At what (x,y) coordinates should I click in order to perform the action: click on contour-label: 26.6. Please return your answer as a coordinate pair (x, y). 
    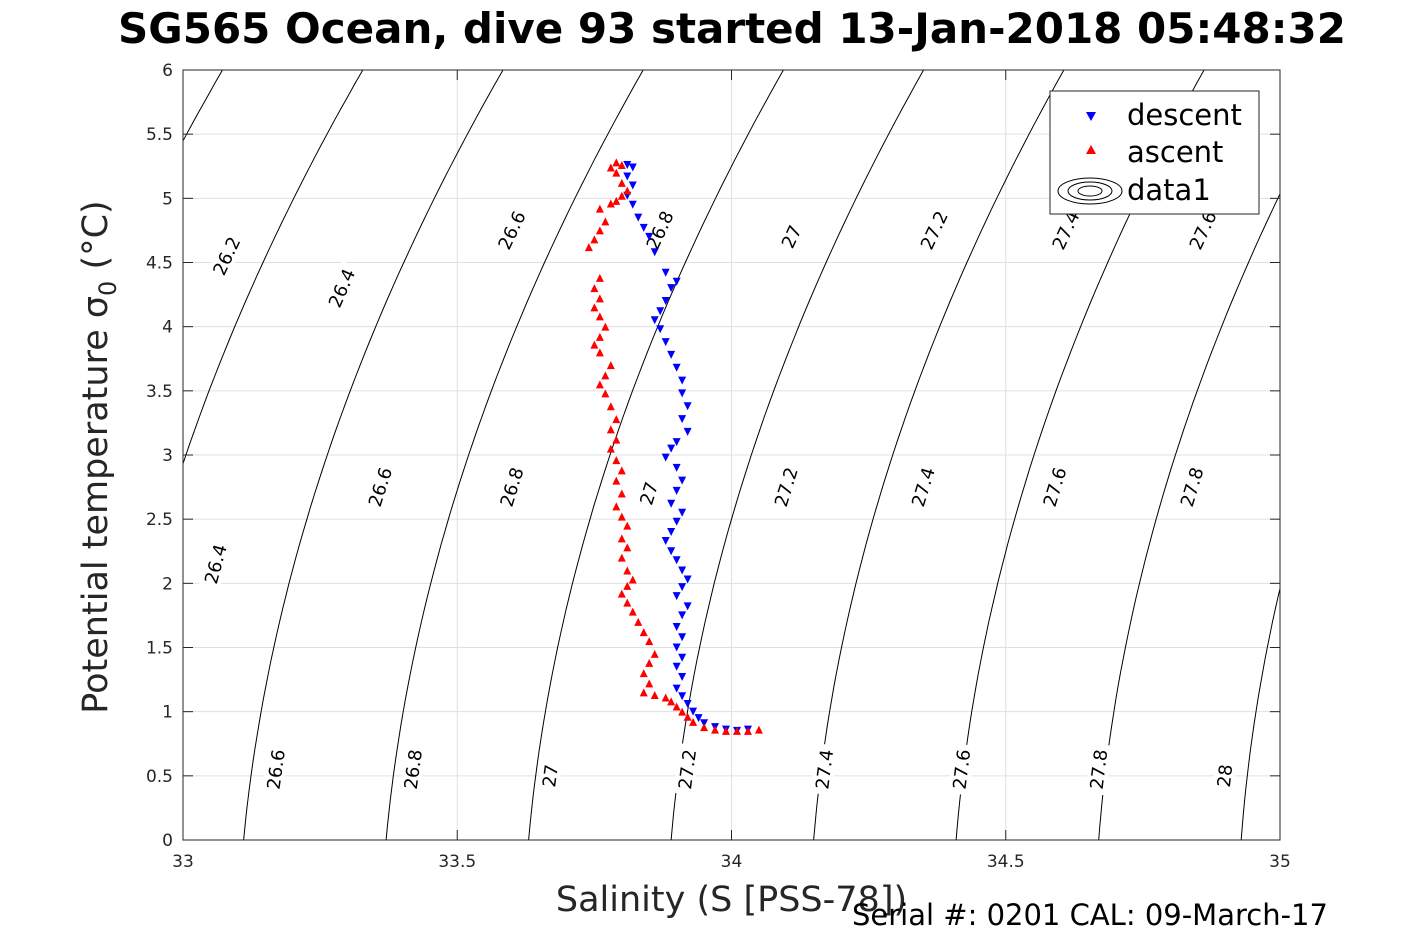
    Looking at the image, I should click on (380, 486).